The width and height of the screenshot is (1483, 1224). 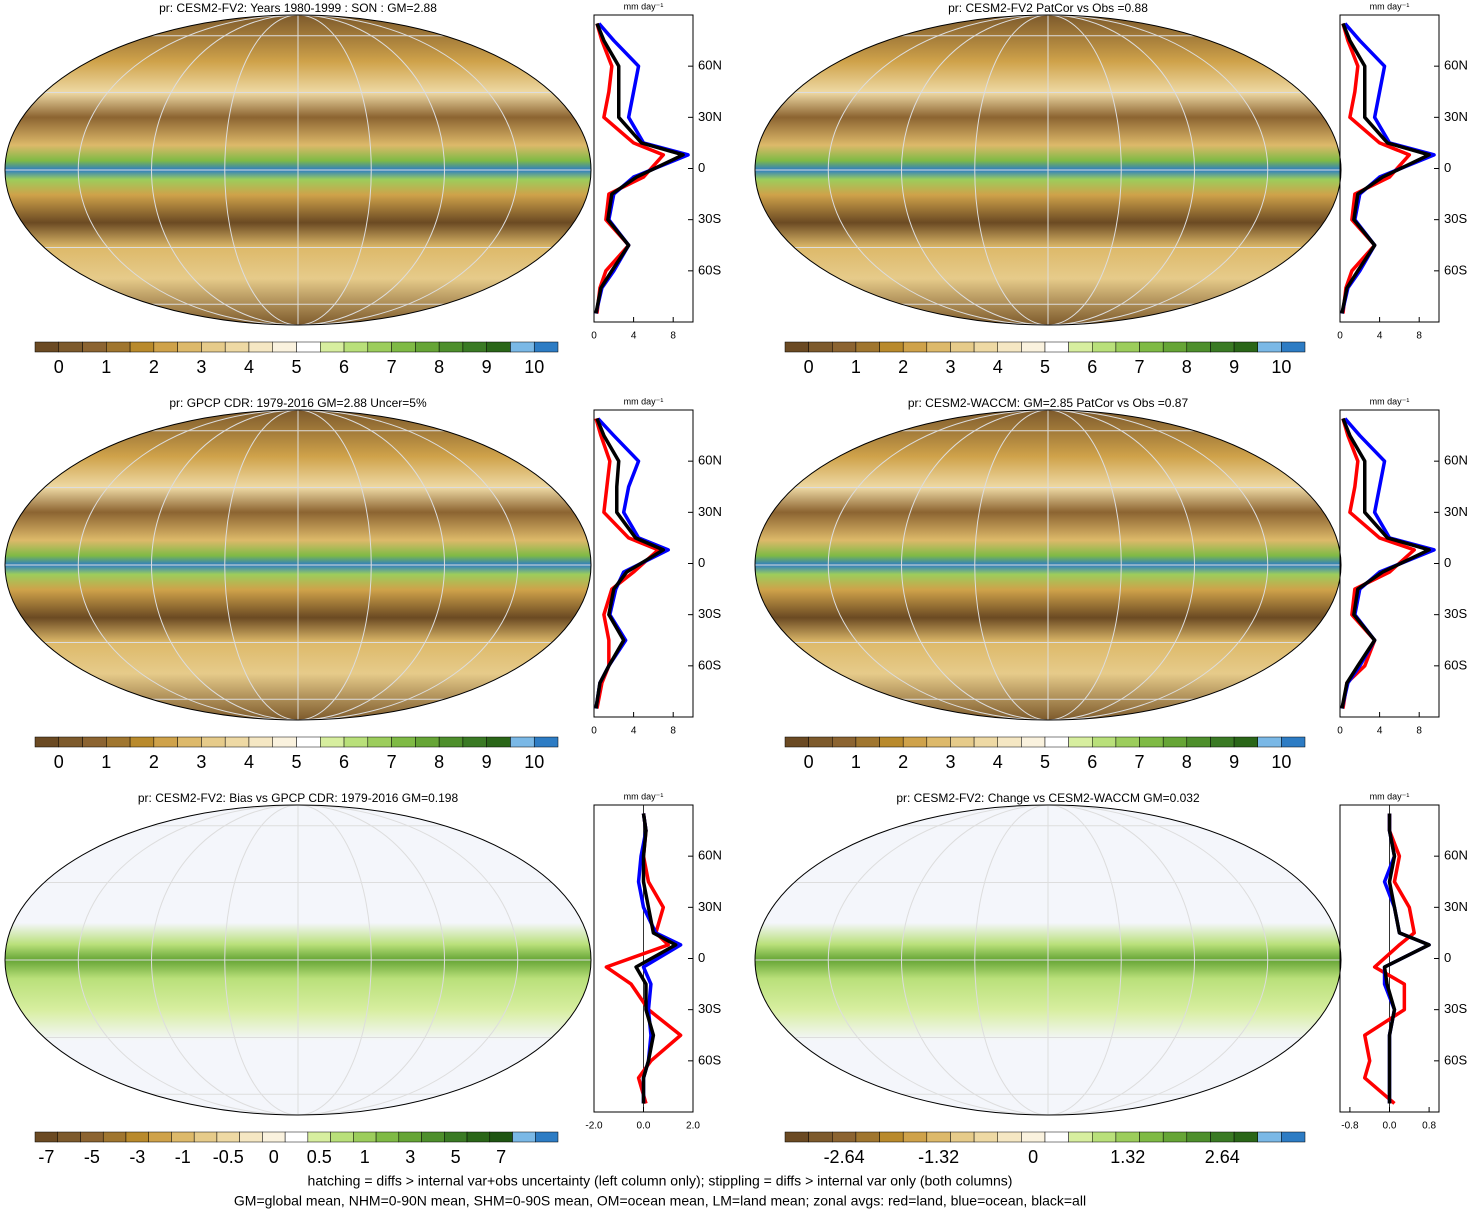 What do you see at coordinates (710, 65) in the screenshot?
I see `y-tick-label: 60N` at bounding box center [710, 65].